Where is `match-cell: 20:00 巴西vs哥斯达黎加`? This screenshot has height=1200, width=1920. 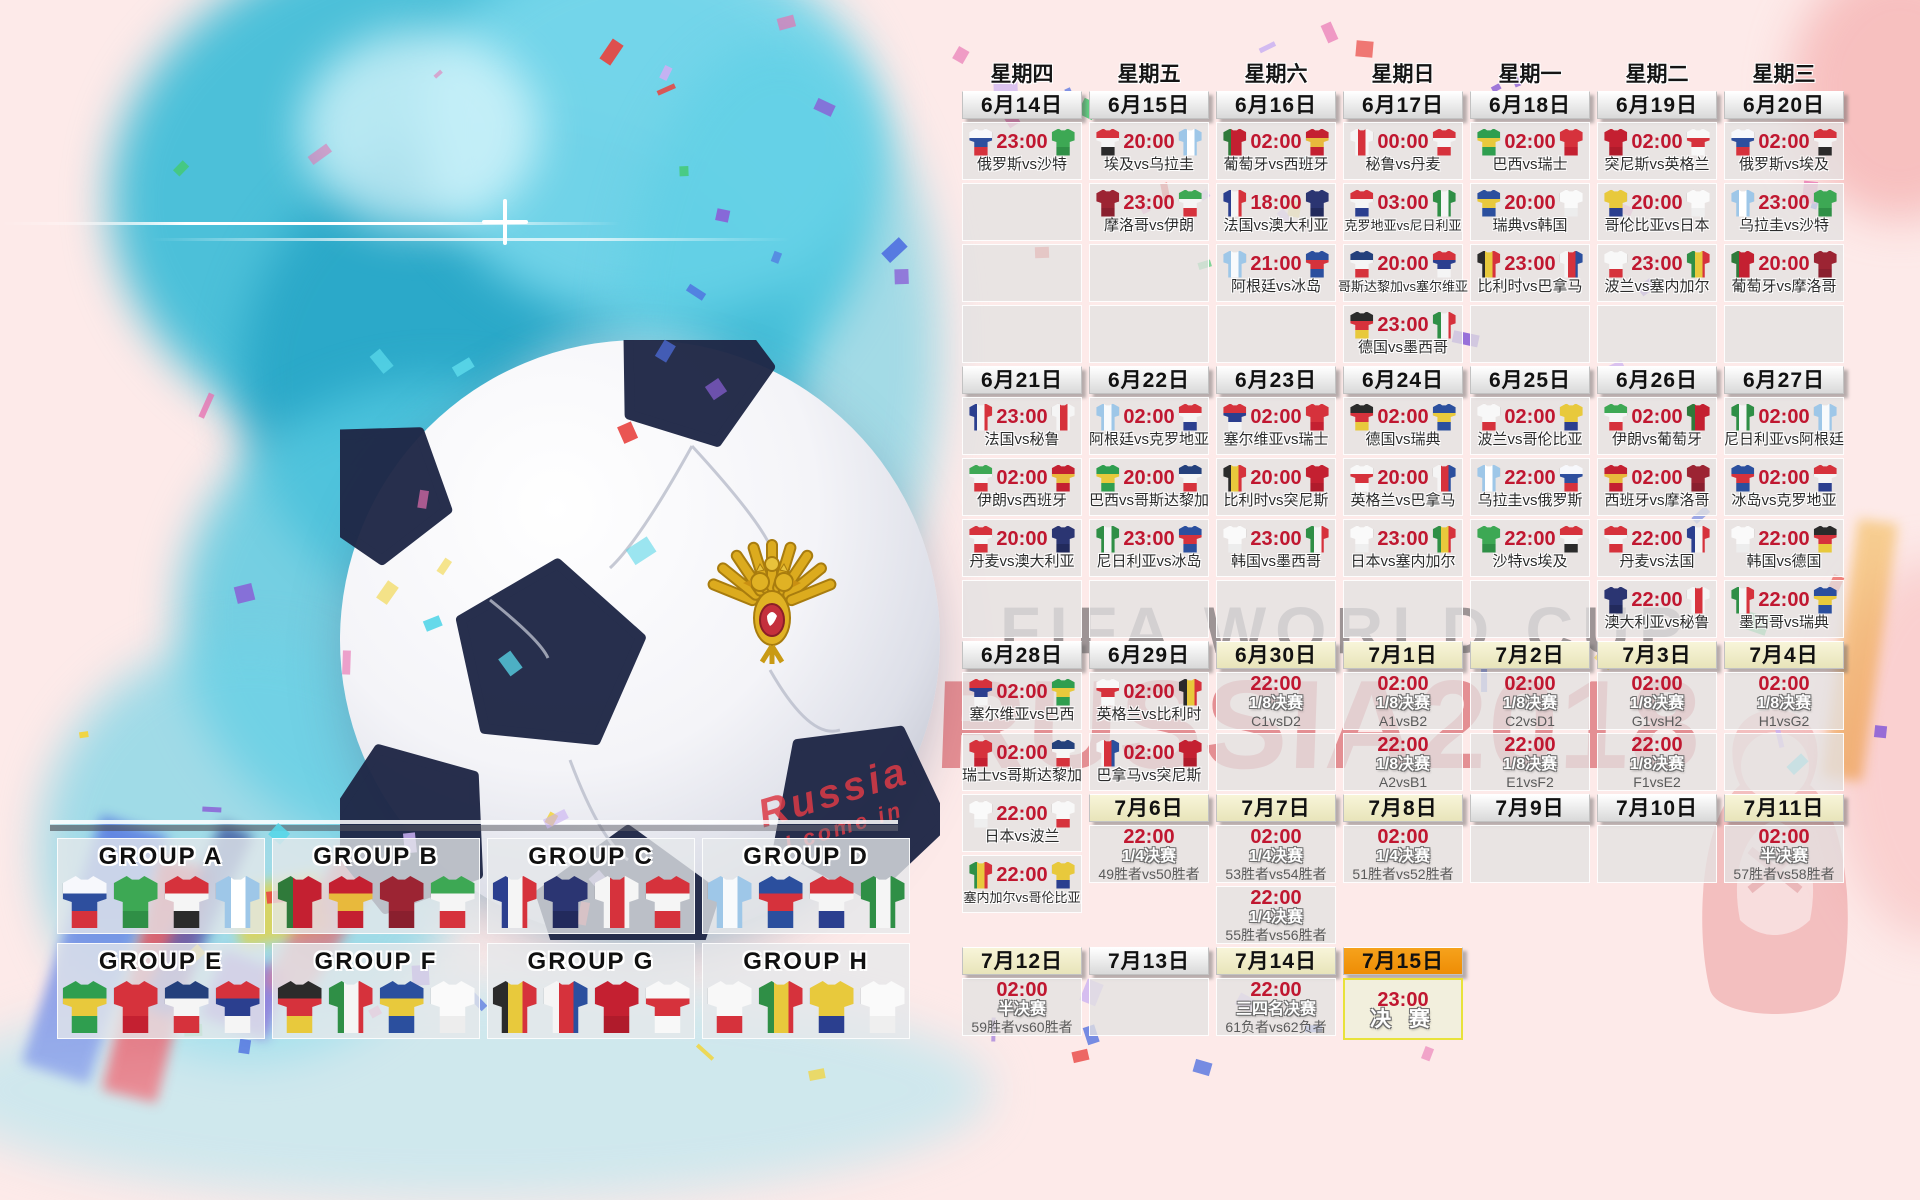
match-cell: 20:00 巴西vs哥斯达黎加 is located at coordinates (1149, 487).